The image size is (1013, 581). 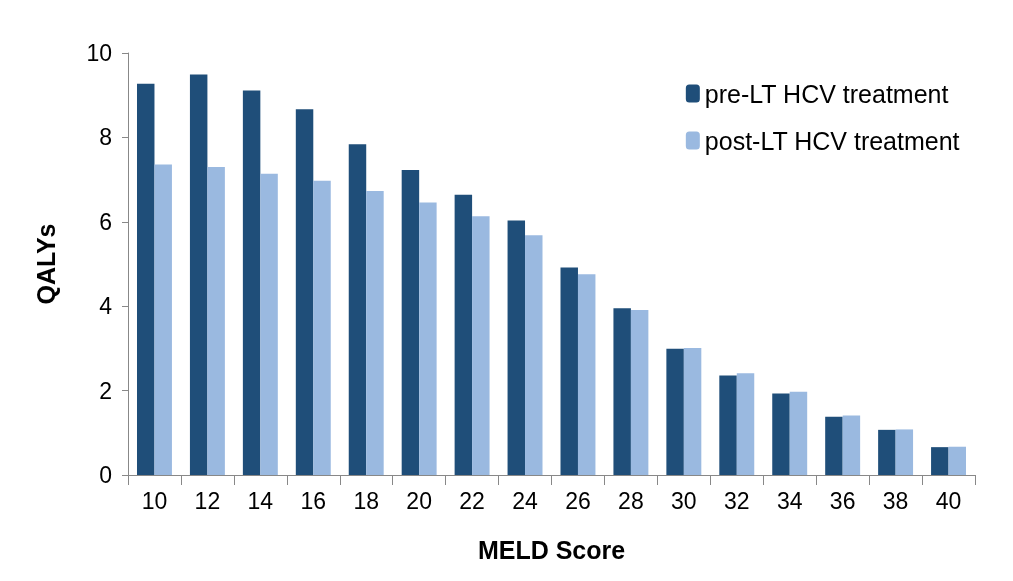 I want to click on x-tick-label: 38, so click(x=895, y=500).